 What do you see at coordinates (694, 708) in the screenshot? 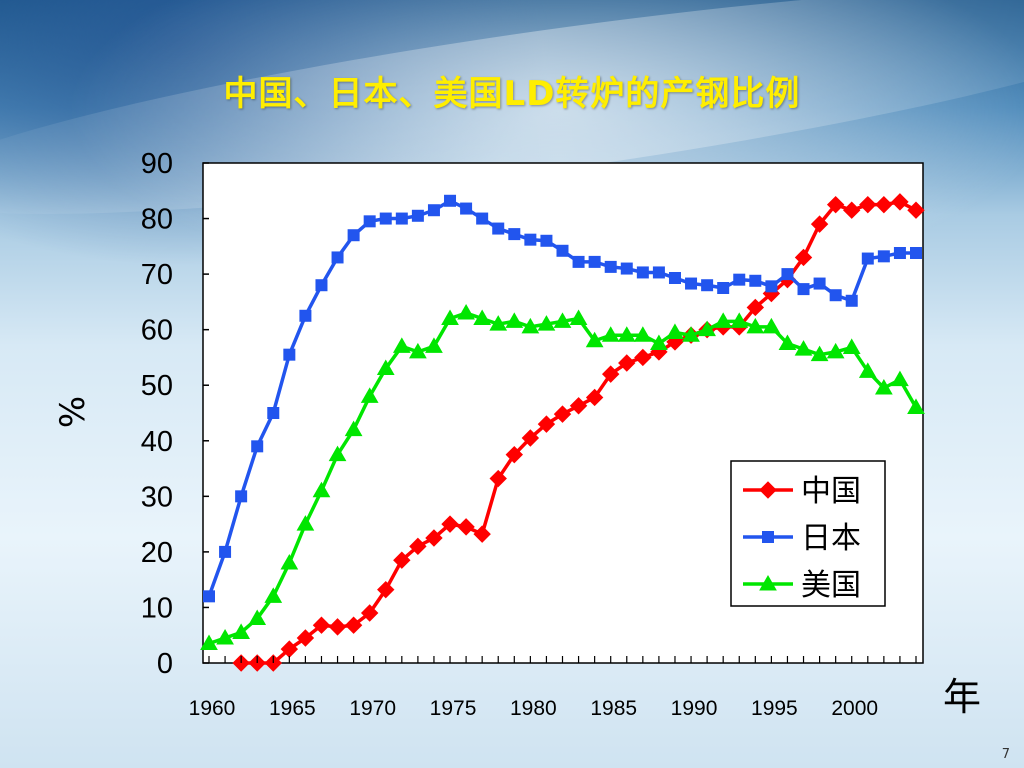
I see `x-tick-label: 1990` at bounding box center [694, 708].